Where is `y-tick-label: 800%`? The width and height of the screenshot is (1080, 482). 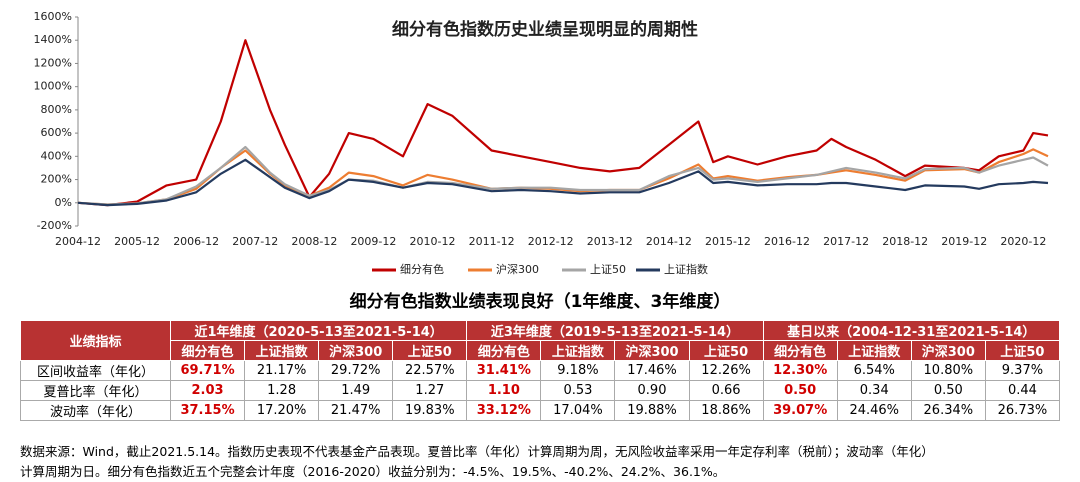 y-tick-label: 800% is located at coordinates (56, 109).